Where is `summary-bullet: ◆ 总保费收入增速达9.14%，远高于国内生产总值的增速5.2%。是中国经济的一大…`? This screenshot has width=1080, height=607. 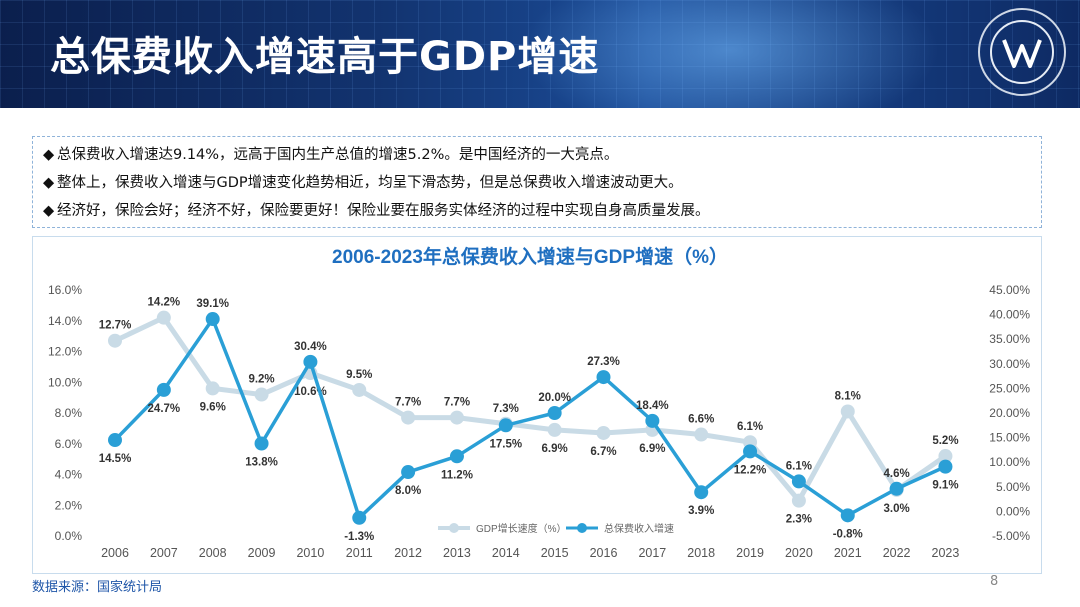 summary-bullet: ◆ 总保费收入增速达9.14%，远高于国内生产总值的增速5.2%。是中国经济的一大… is located at coordinates (537, 155).